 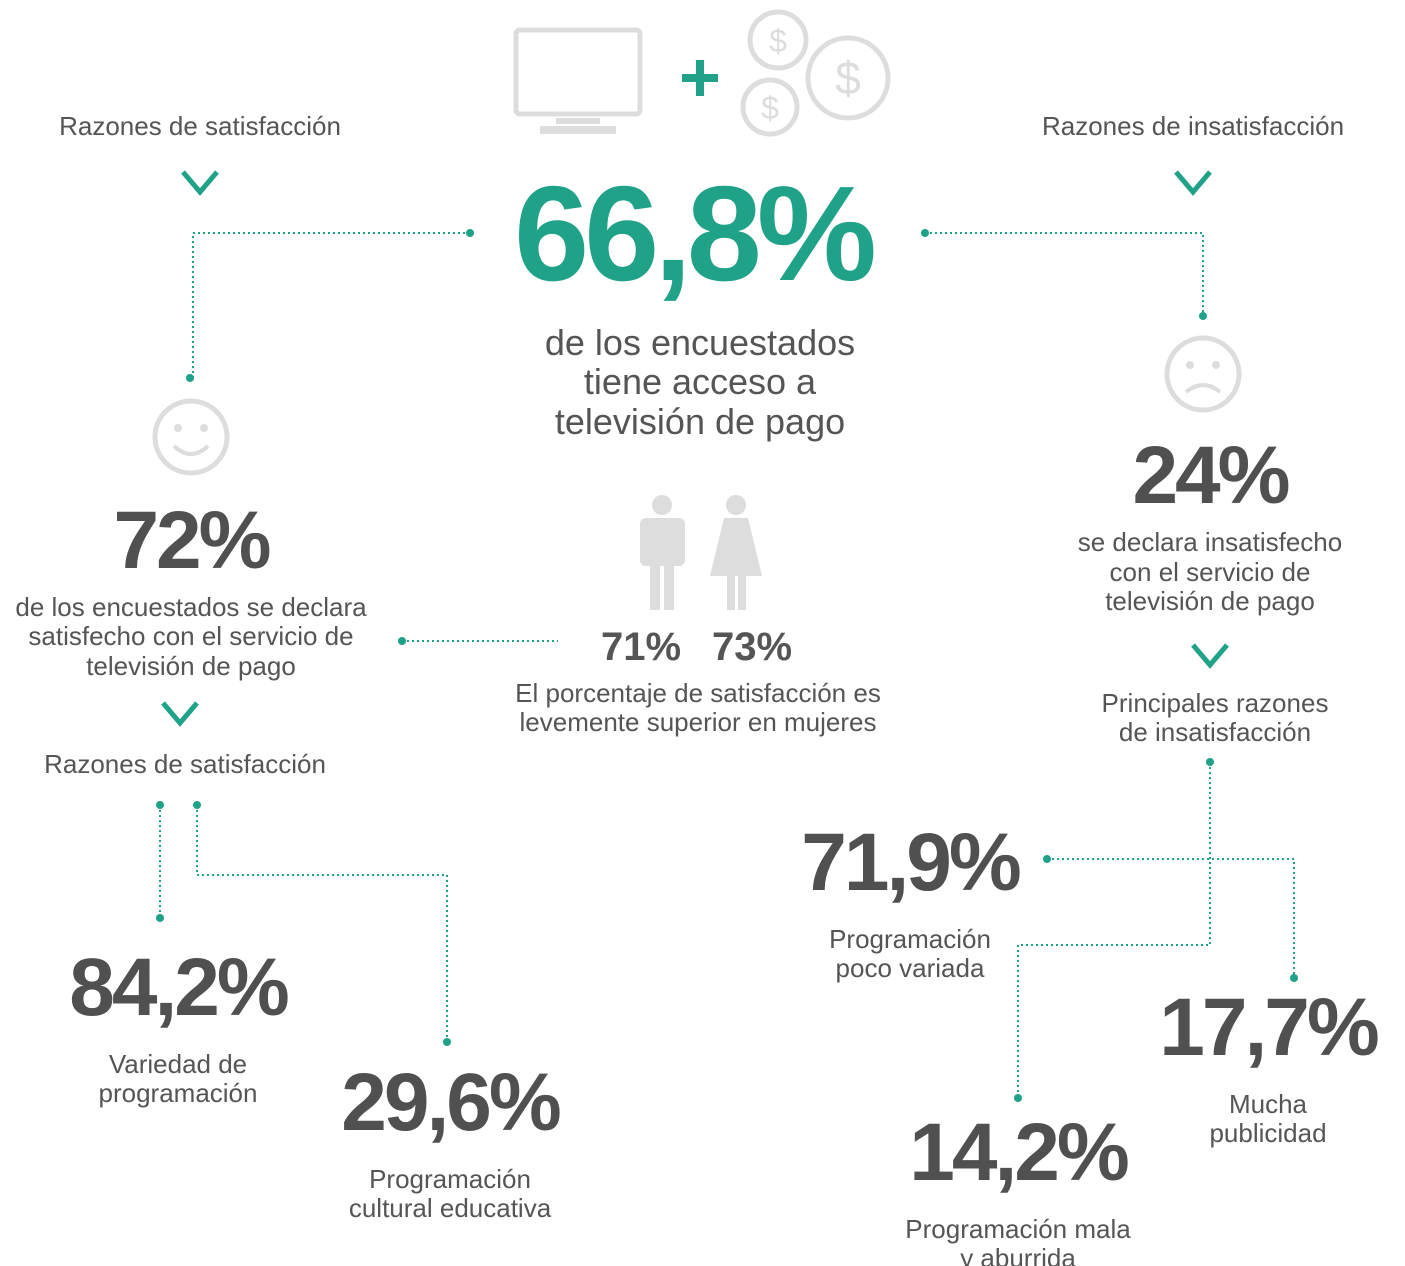 I want to click on reason-value: 17,7%, so click(x=1268, y=1027).